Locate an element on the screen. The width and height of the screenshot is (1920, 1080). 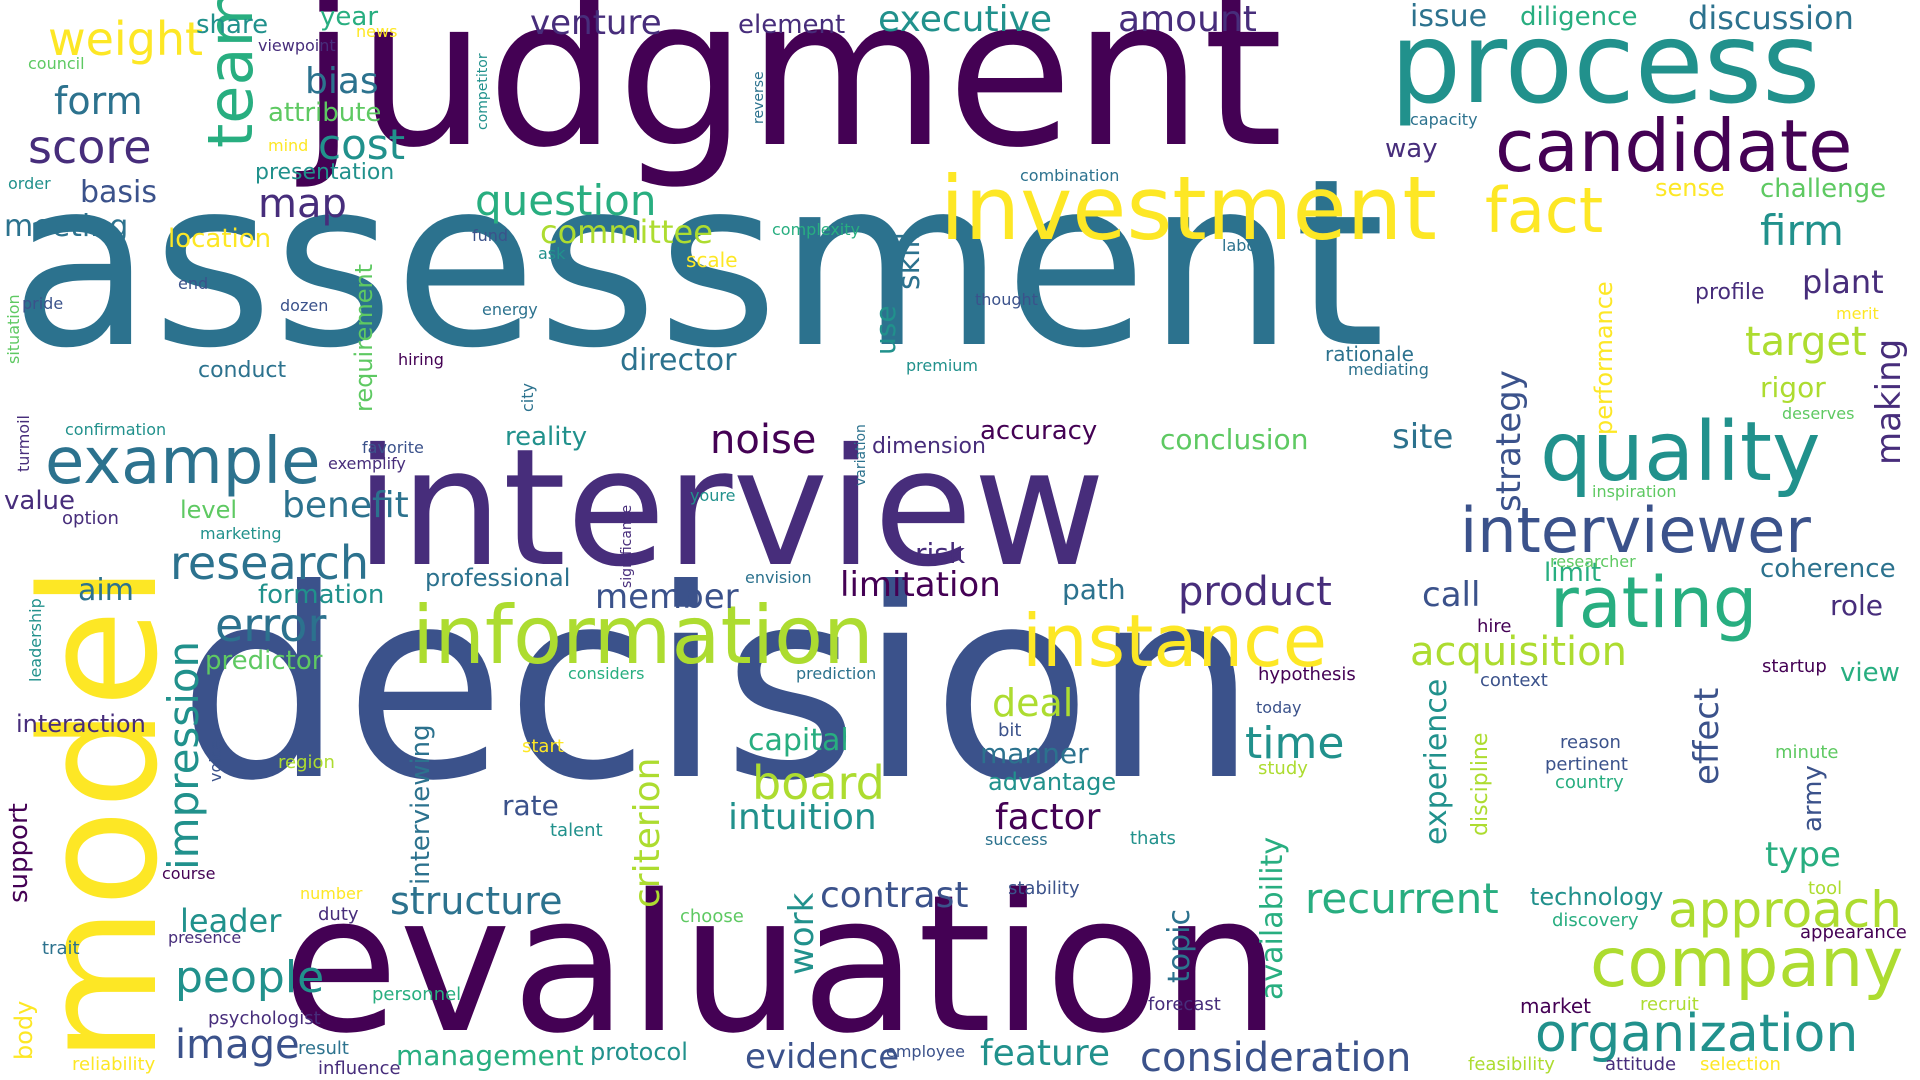
word-element: element is located at coordinates (792, 25).